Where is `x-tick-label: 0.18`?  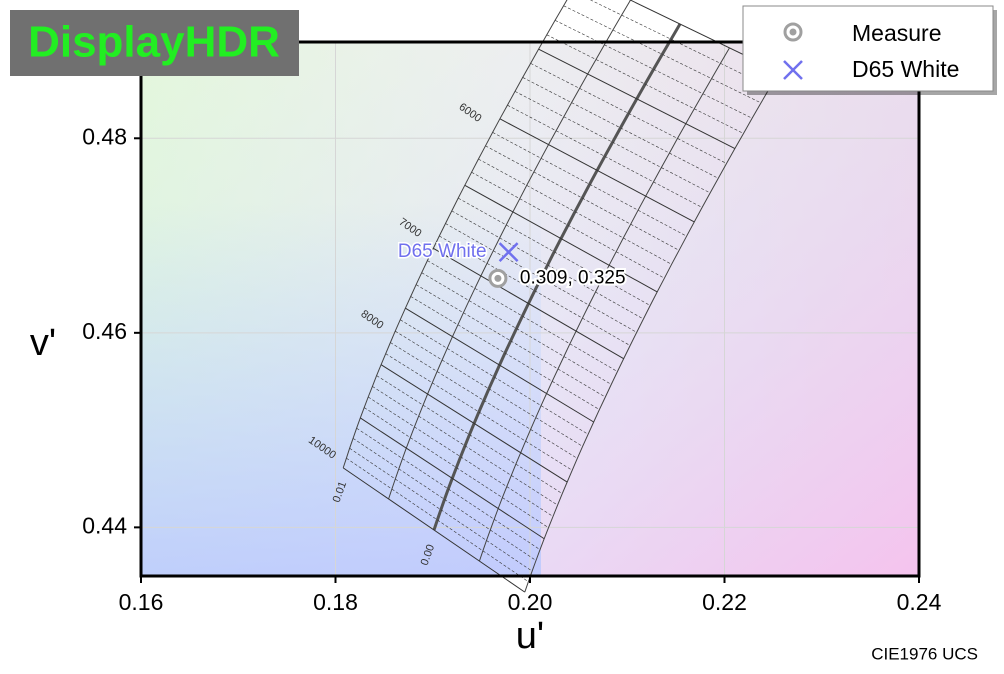
x-tick-label: 0.18 is located at coordinates (335, 602).